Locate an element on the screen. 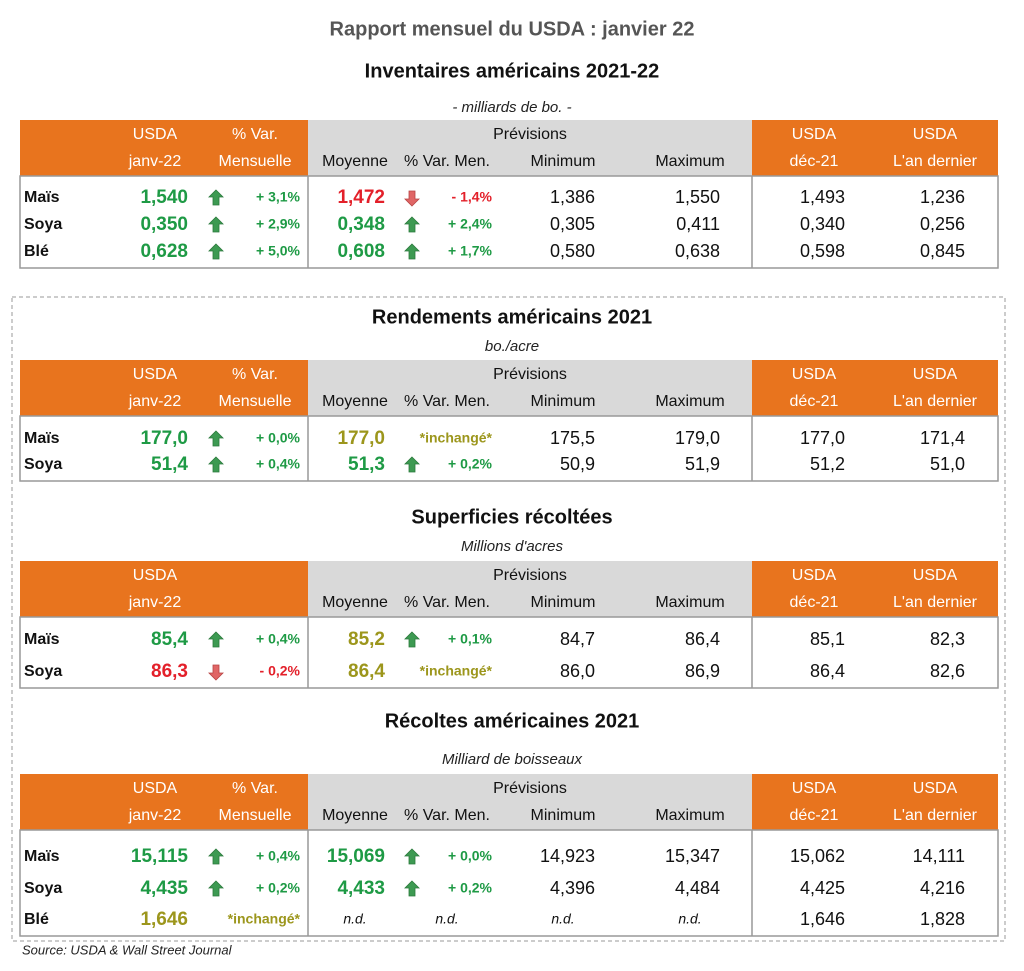 This screenshot has height=971, width=1024. cell-value: 14,111 is located at coordinates (939, 856).